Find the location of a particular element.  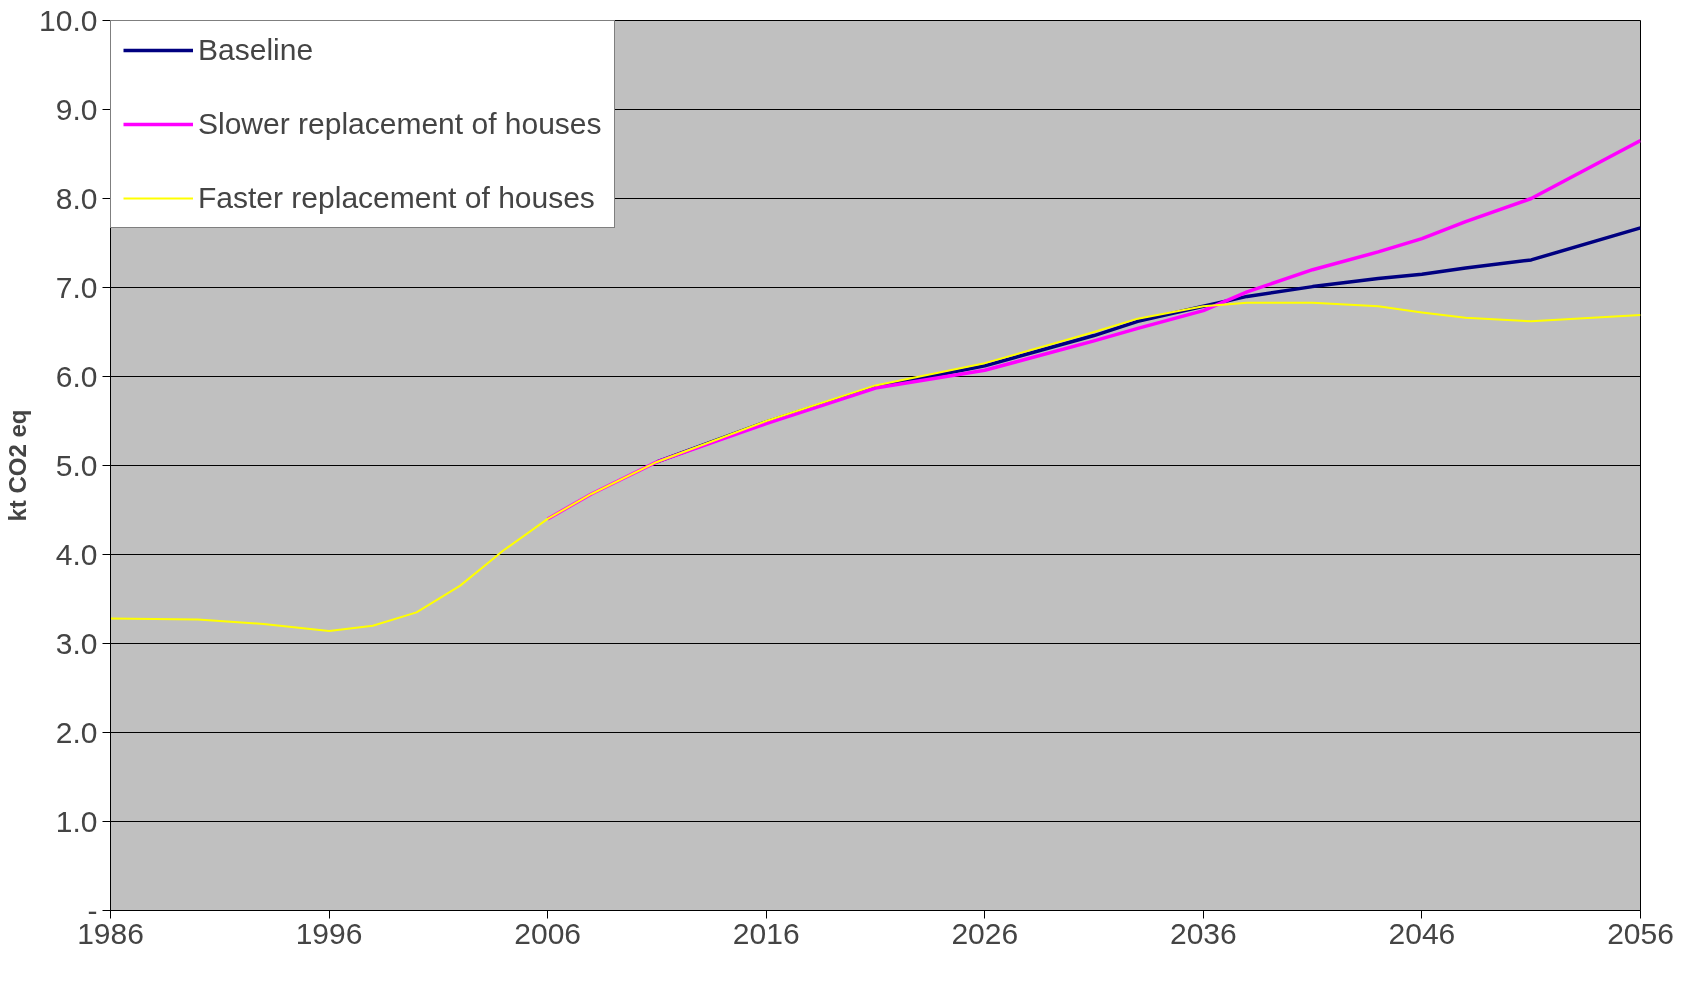

y-tick-label: 4.0 is located at coordinates (76, 554).